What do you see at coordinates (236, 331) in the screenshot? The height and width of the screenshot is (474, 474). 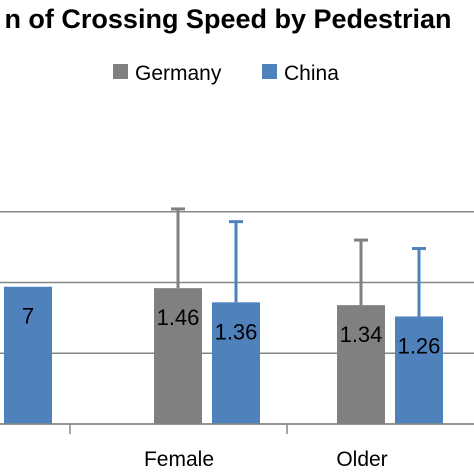 I see `data-label: 1.36` at bounding box center [236, 331].